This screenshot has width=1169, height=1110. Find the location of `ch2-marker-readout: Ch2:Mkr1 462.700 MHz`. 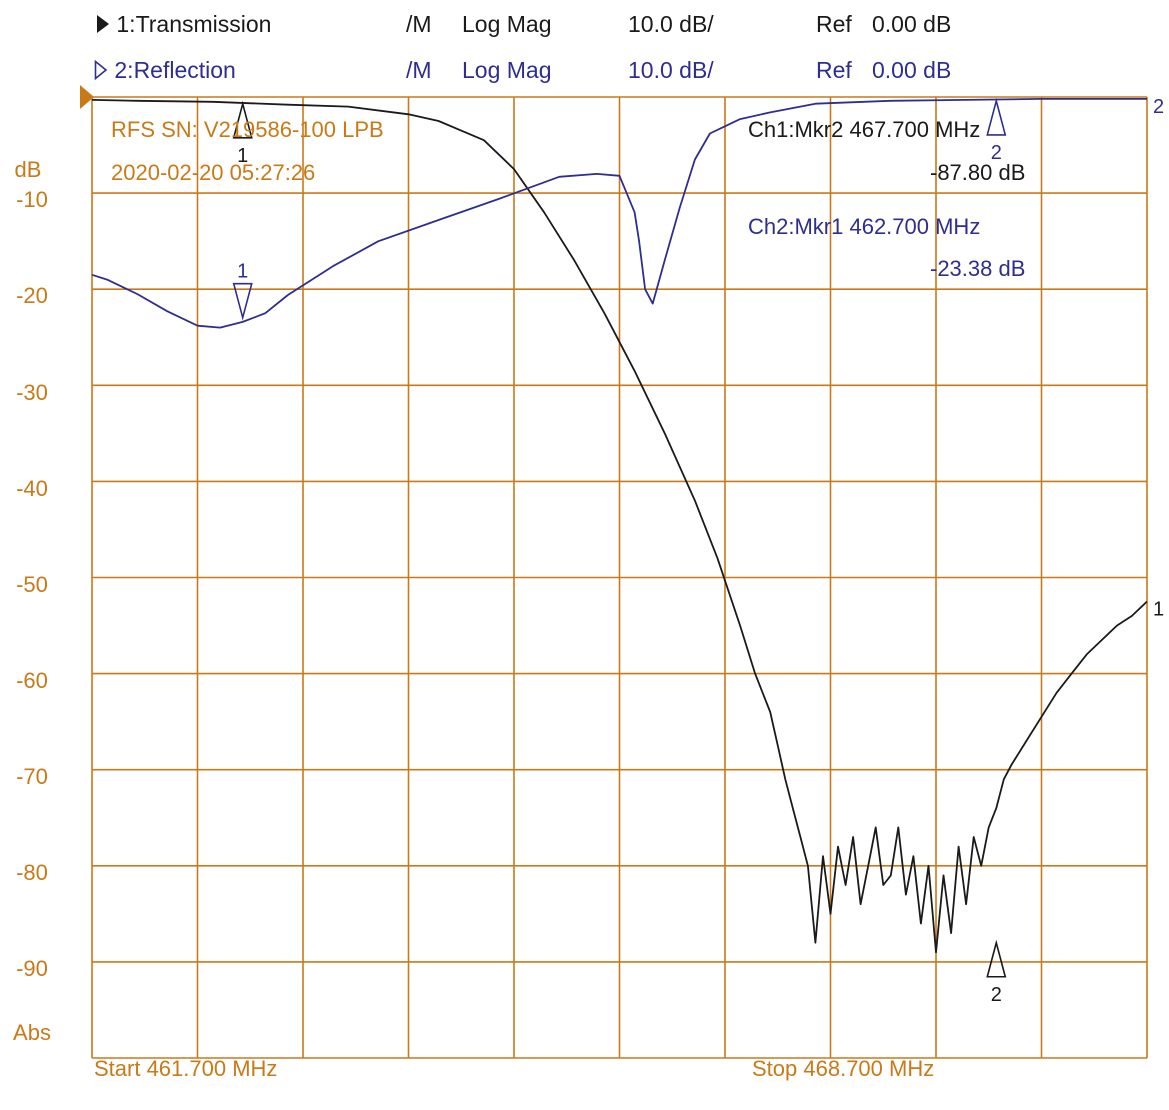

ch2-marker-readout: Ch2:Mkr1 462.700 MHz is located at coordinates (864, 226).